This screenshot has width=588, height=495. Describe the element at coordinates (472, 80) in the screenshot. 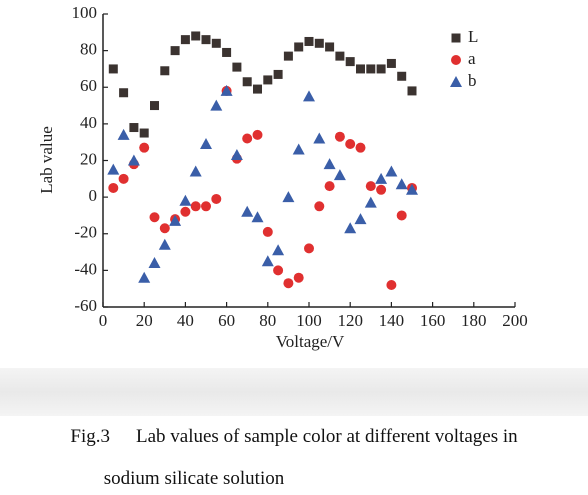

I see `legend-label: b` at that location.